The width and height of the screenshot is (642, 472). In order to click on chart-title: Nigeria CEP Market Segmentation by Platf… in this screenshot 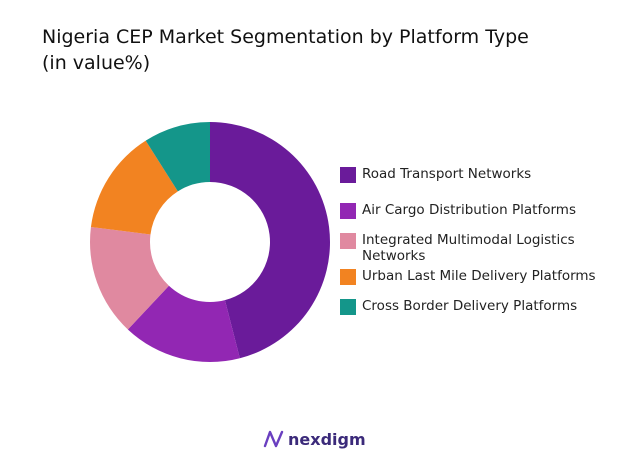, I will do `click(285, 37)`.